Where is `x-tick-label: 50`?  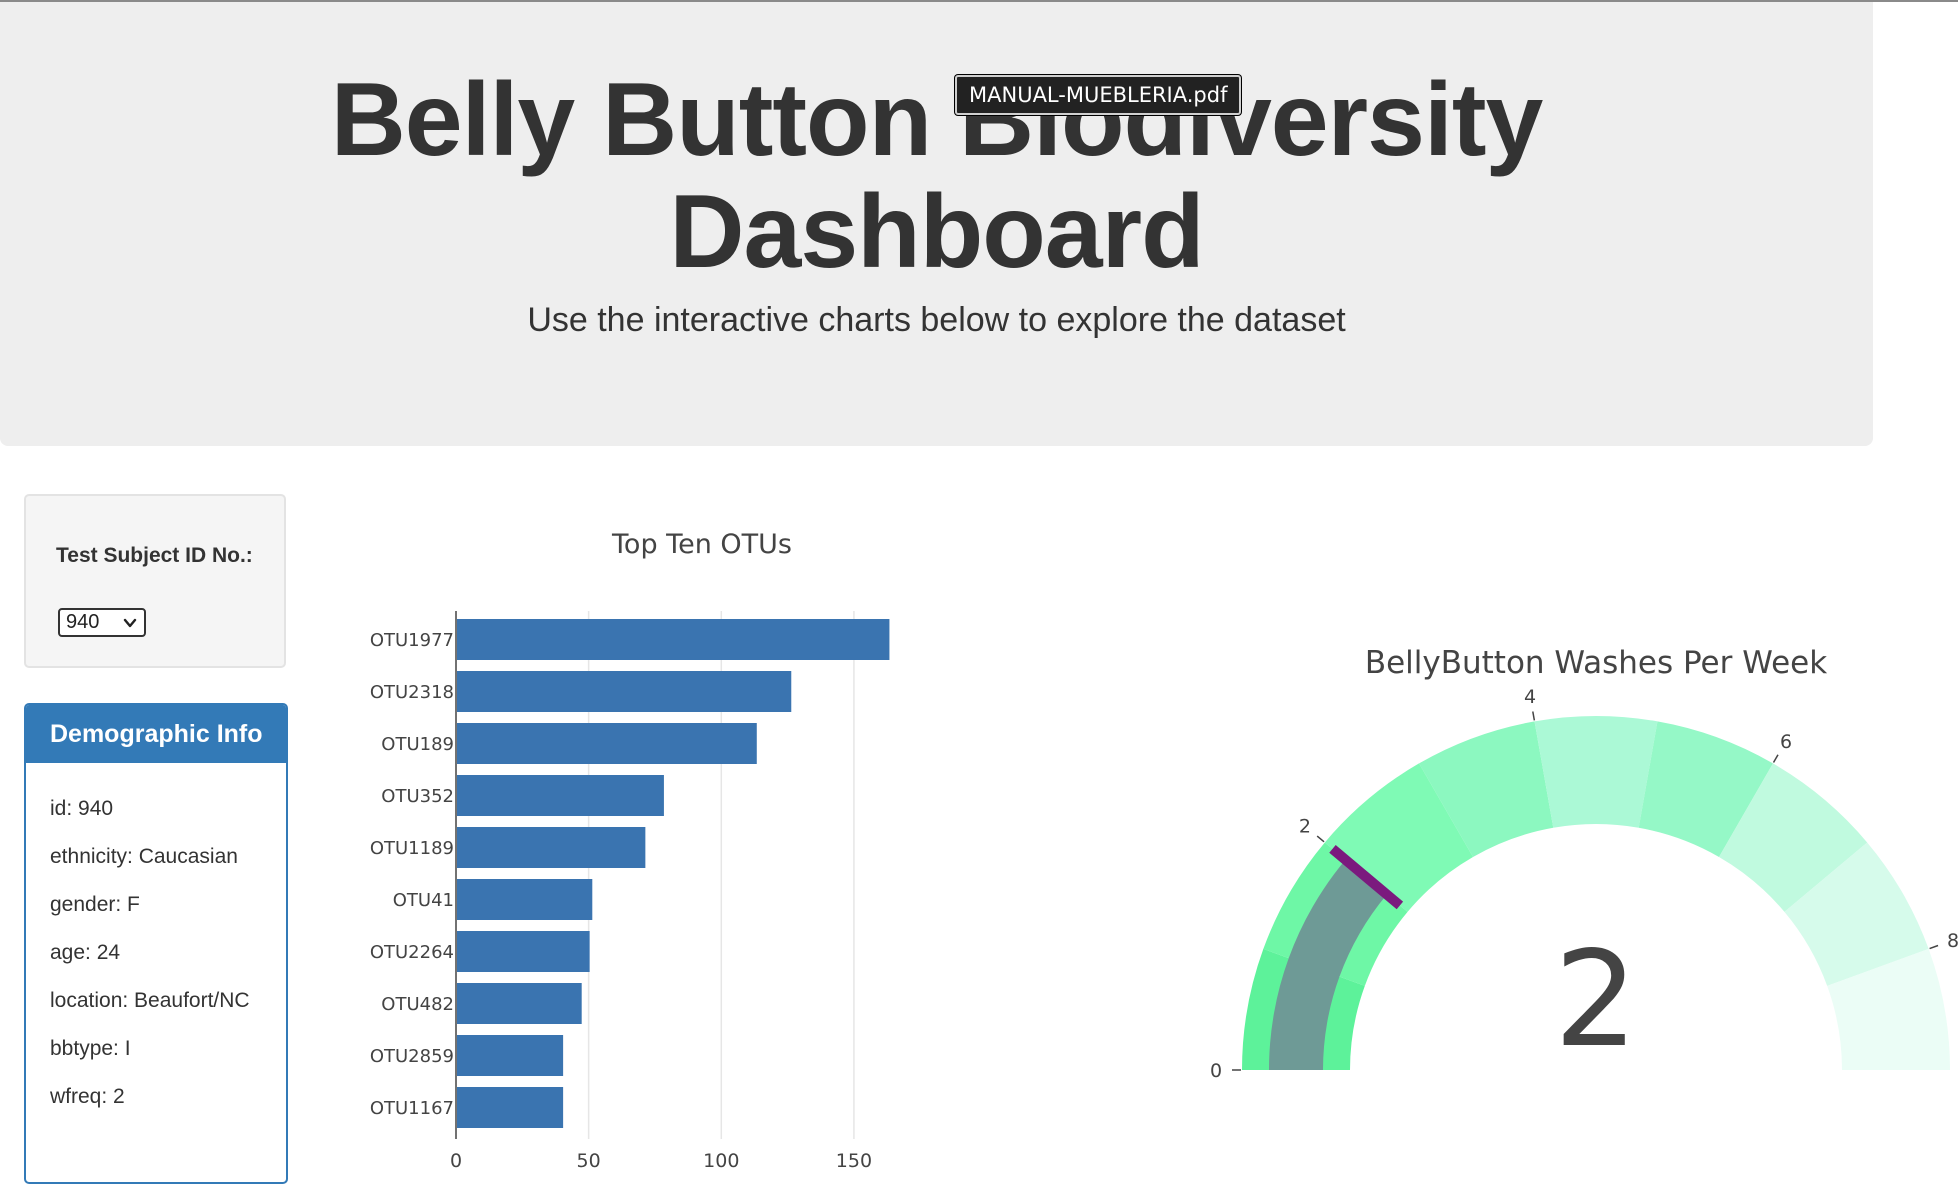 x-tick-label: 50 is located at coordinates (589, 1161).